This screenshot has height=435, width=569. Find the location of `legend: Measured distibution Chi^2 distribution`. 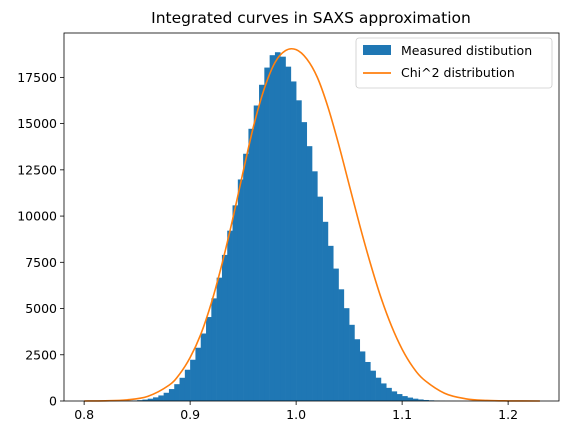

legend: Measured distibution Chi^2 distribution is located at coordinates (454, 63).